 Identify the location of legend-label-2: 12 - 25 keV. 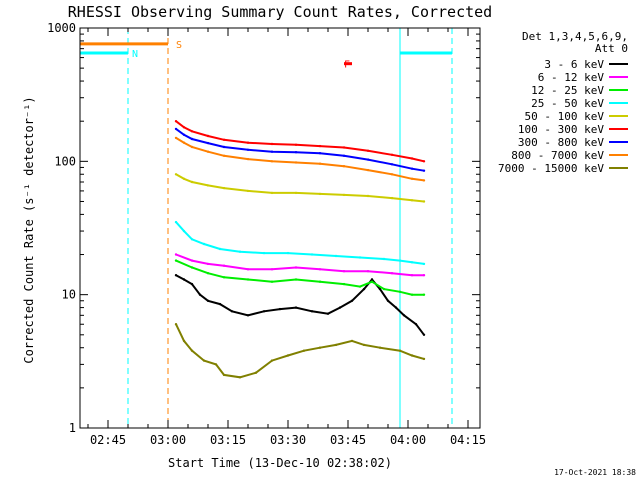
(567, 90).